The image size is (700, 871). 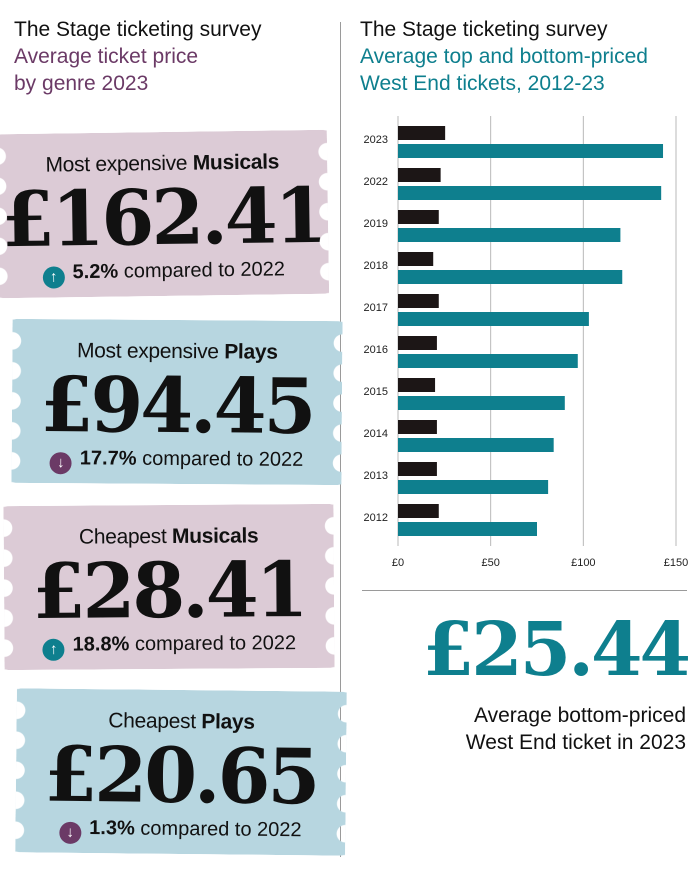 I want to click on left-header-subtitle: by genre 2023, so click(x=81, y=83).